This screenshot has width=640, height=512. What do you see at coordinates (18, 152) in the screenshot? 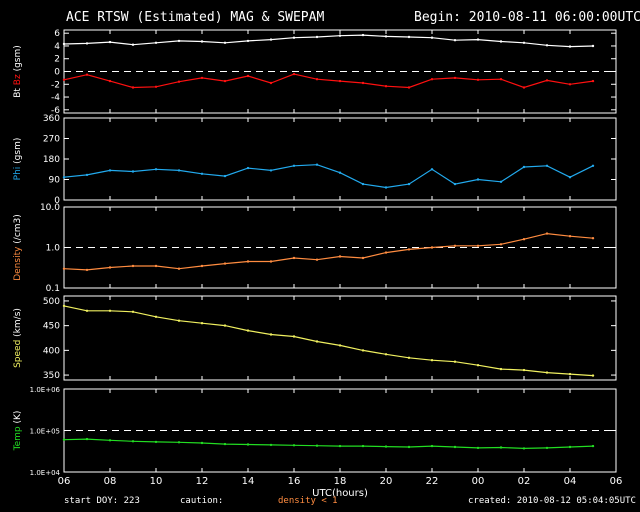
I see `y-axis-label-part: (gsm)` at bounding box center [18, 152].